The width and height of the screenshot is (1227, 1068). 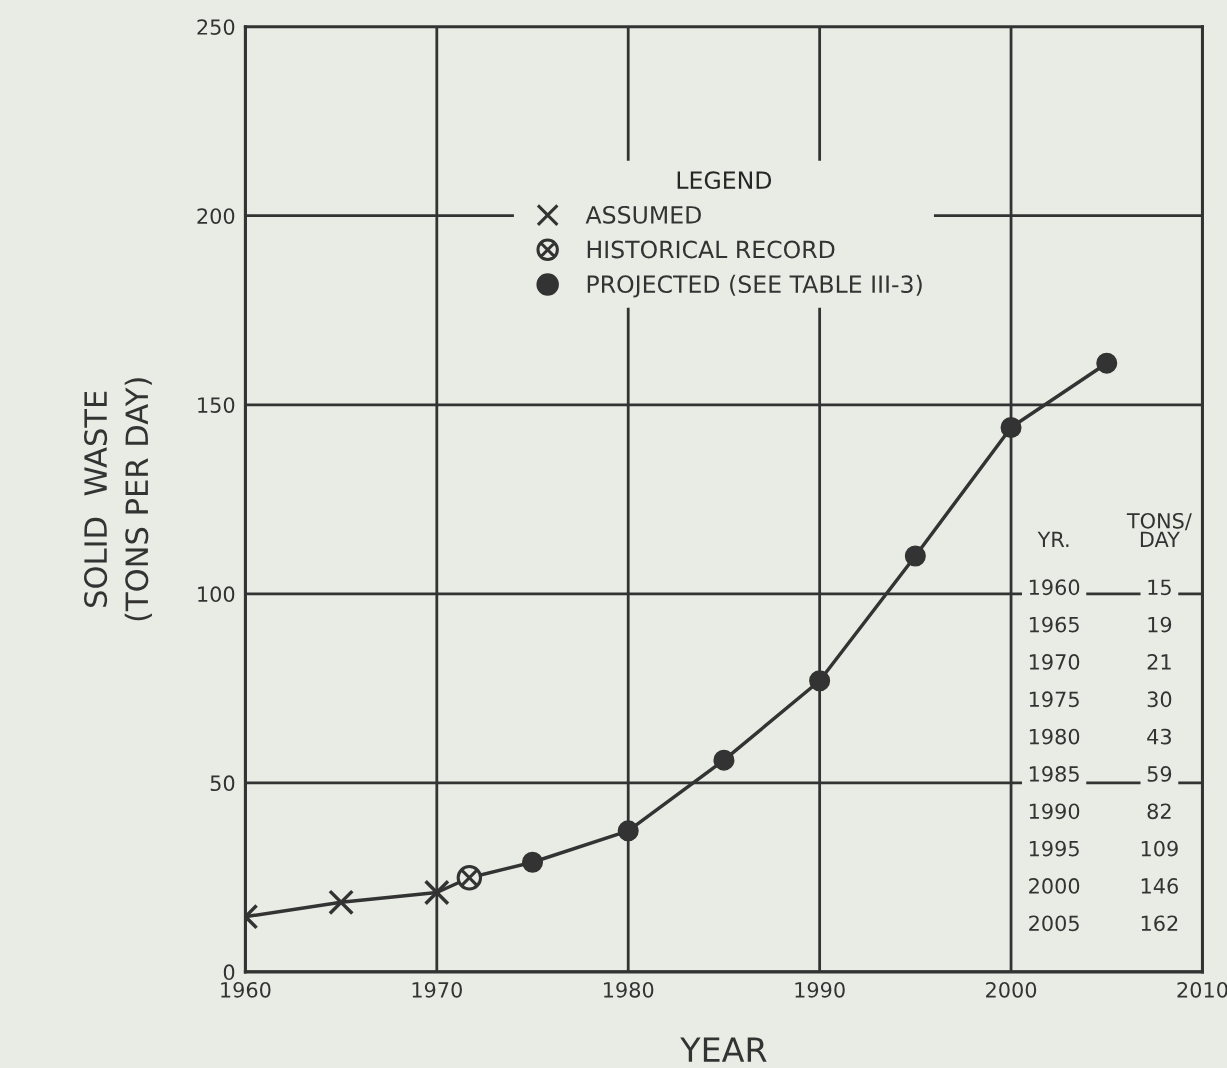 I want to click on annotation: 109, so click(x=1159, y=848).